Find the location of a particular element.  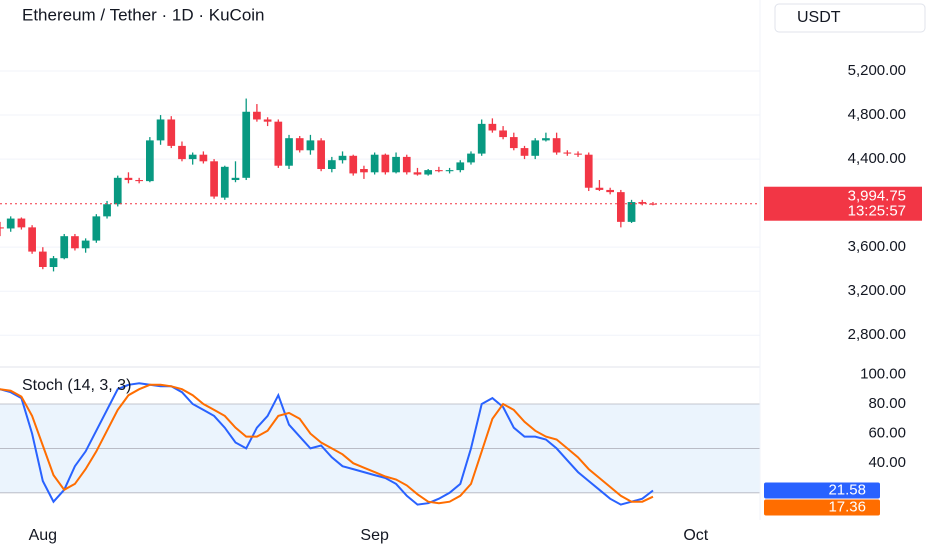

y-tick-label: 80.00 is located at coordinates (887, 403).